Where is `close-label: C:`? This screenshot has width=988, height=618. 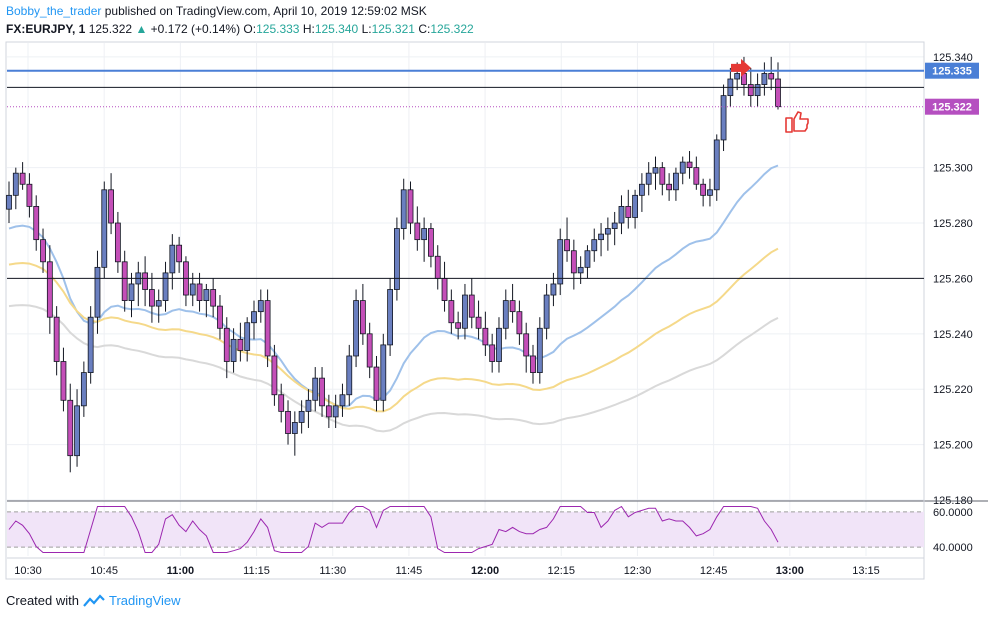
close-label: C: is located at coordinates (424, 29).